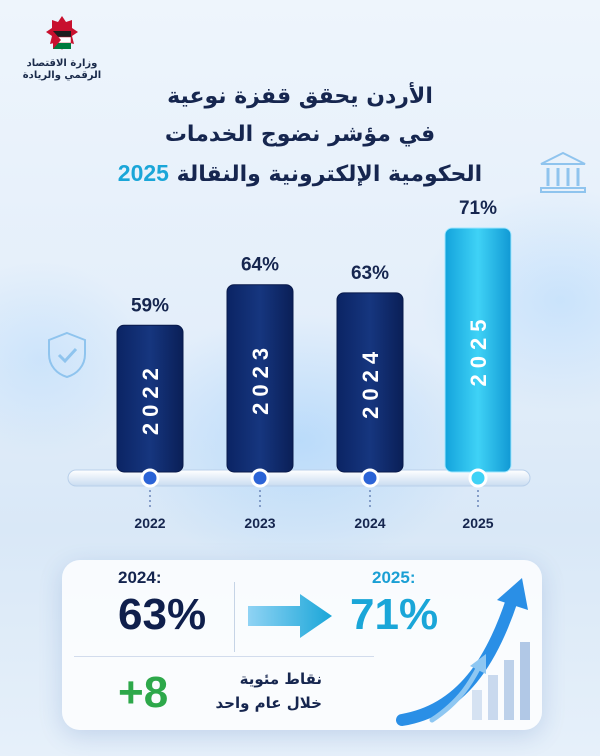 This screenshot has width=600, height=756. Describe the element at coordinates (300, 96) in the screenshot. I see `headline-line-1: الأردن يحقق قفزة نوعية` at that location.